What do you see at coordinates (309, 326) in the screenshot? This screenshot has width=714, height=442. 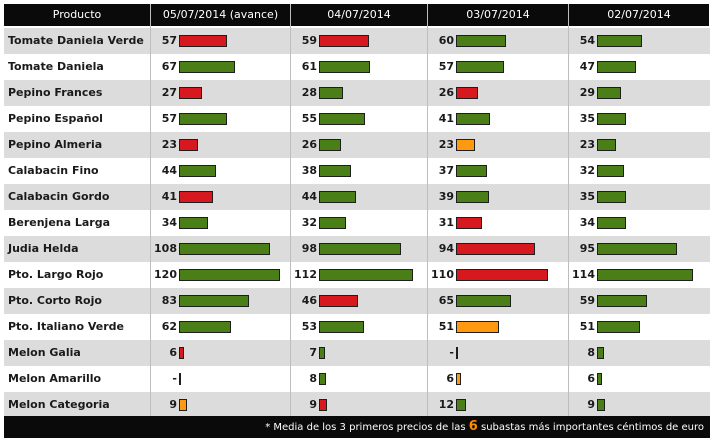 I see `price-value: 53` at bounding box center [309, 326].